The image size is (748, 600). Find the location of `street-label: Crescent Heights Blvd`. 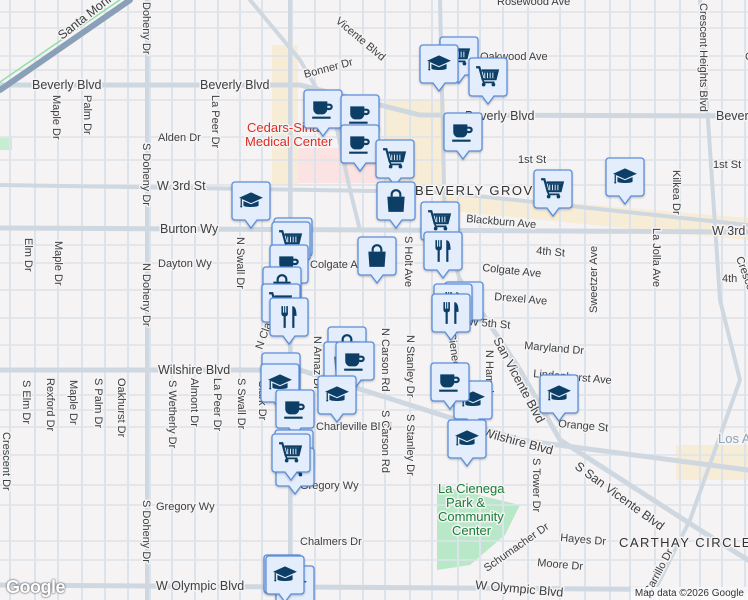

street-label: Crescent Heights Blvd is located at coordinates (703, 57).